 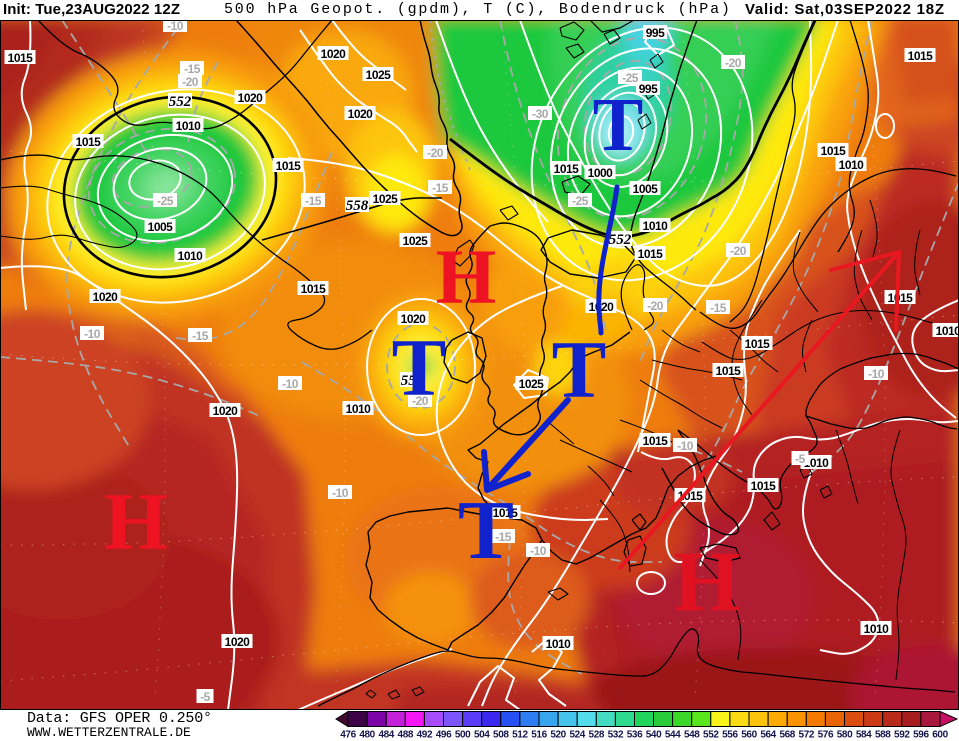 I want to click on svg-text: 584, so click(x=864, y=735).